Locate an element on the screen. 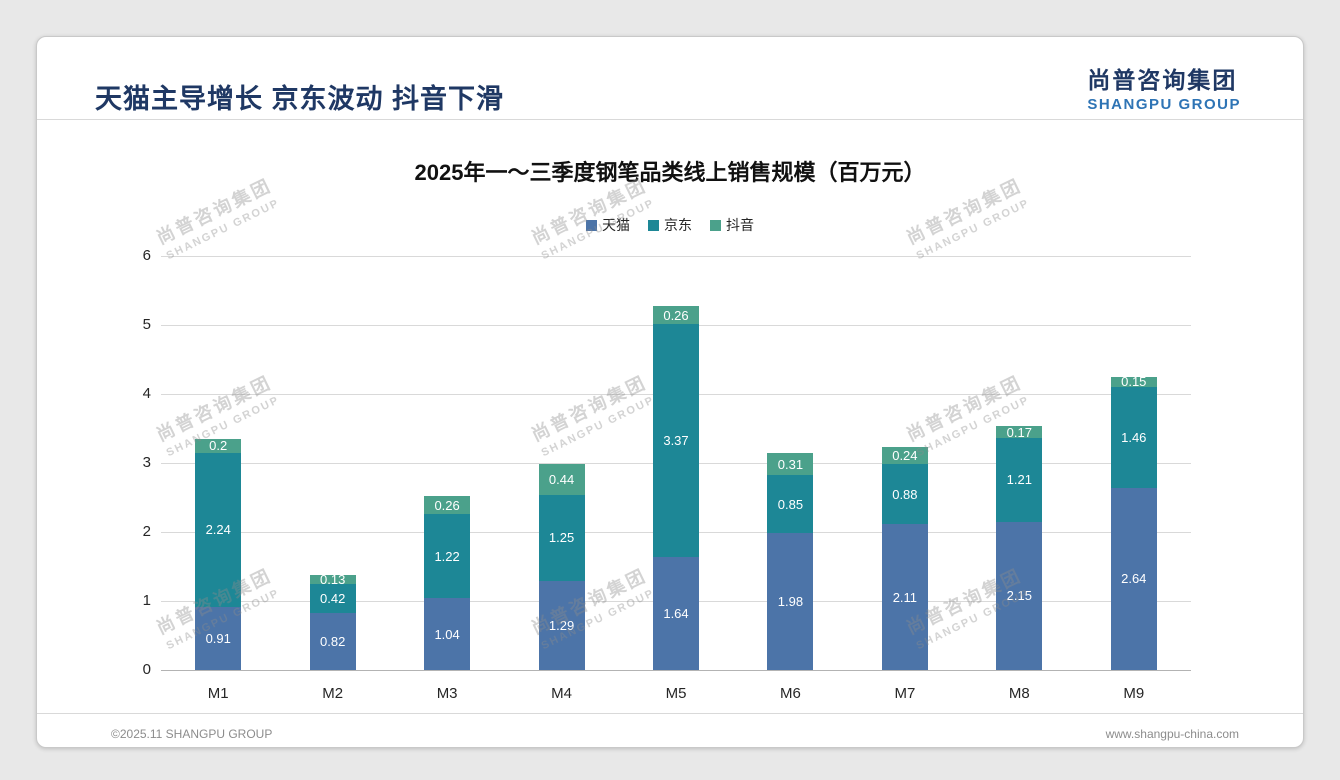  header-divider is located at coordinates (670, 119).